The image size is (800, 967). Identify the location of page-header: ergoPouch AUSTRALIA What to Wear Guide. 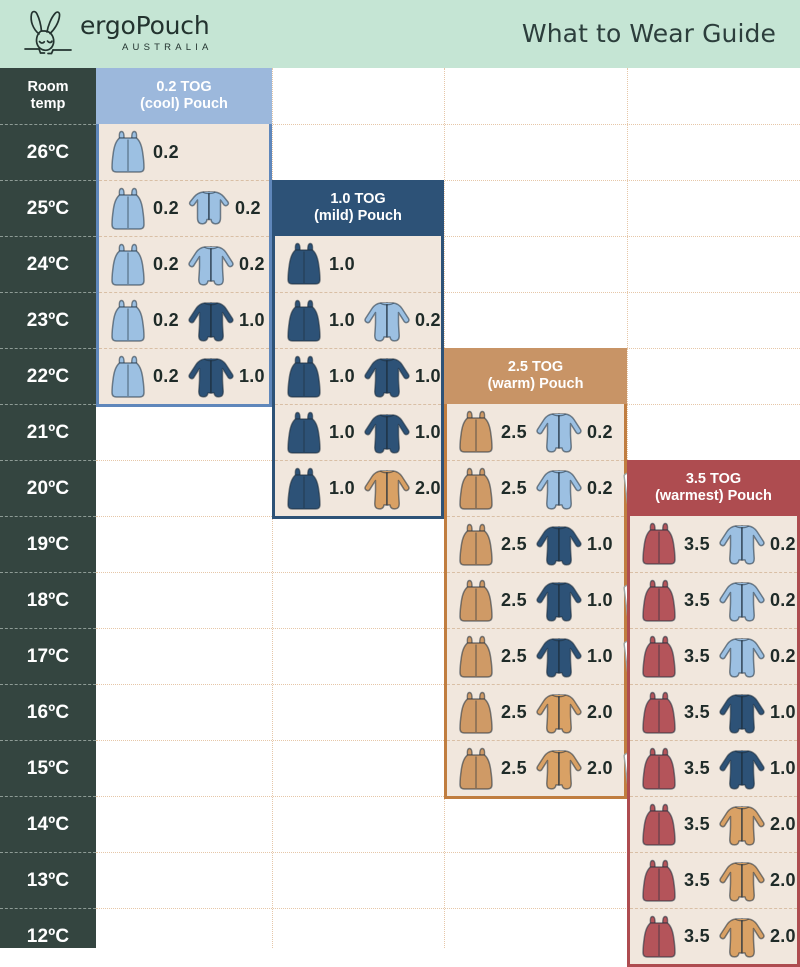
(400, 34).